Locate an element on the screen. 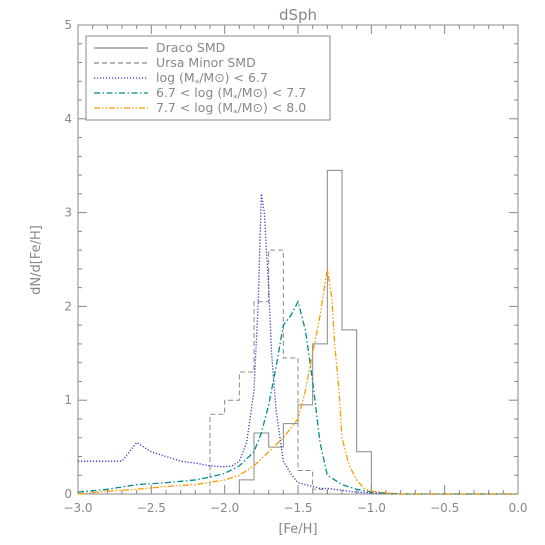 This screenshot has width=545, height=545. chart-title: dSph is located at coordinates (298, 15).